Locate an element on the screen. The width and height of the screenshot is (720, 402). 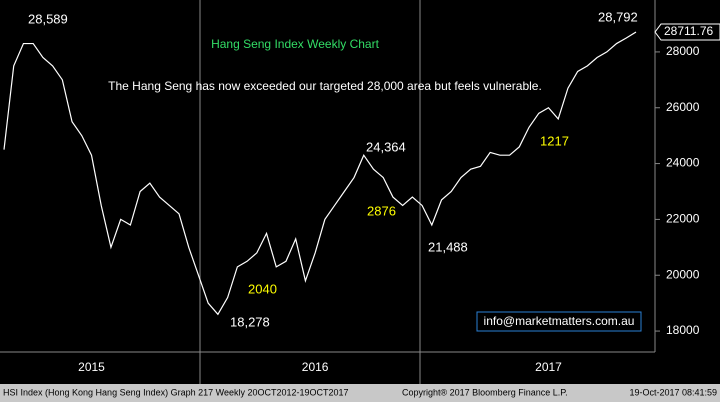
y-tick-label: 20000 is located at coordinates (683, 274).